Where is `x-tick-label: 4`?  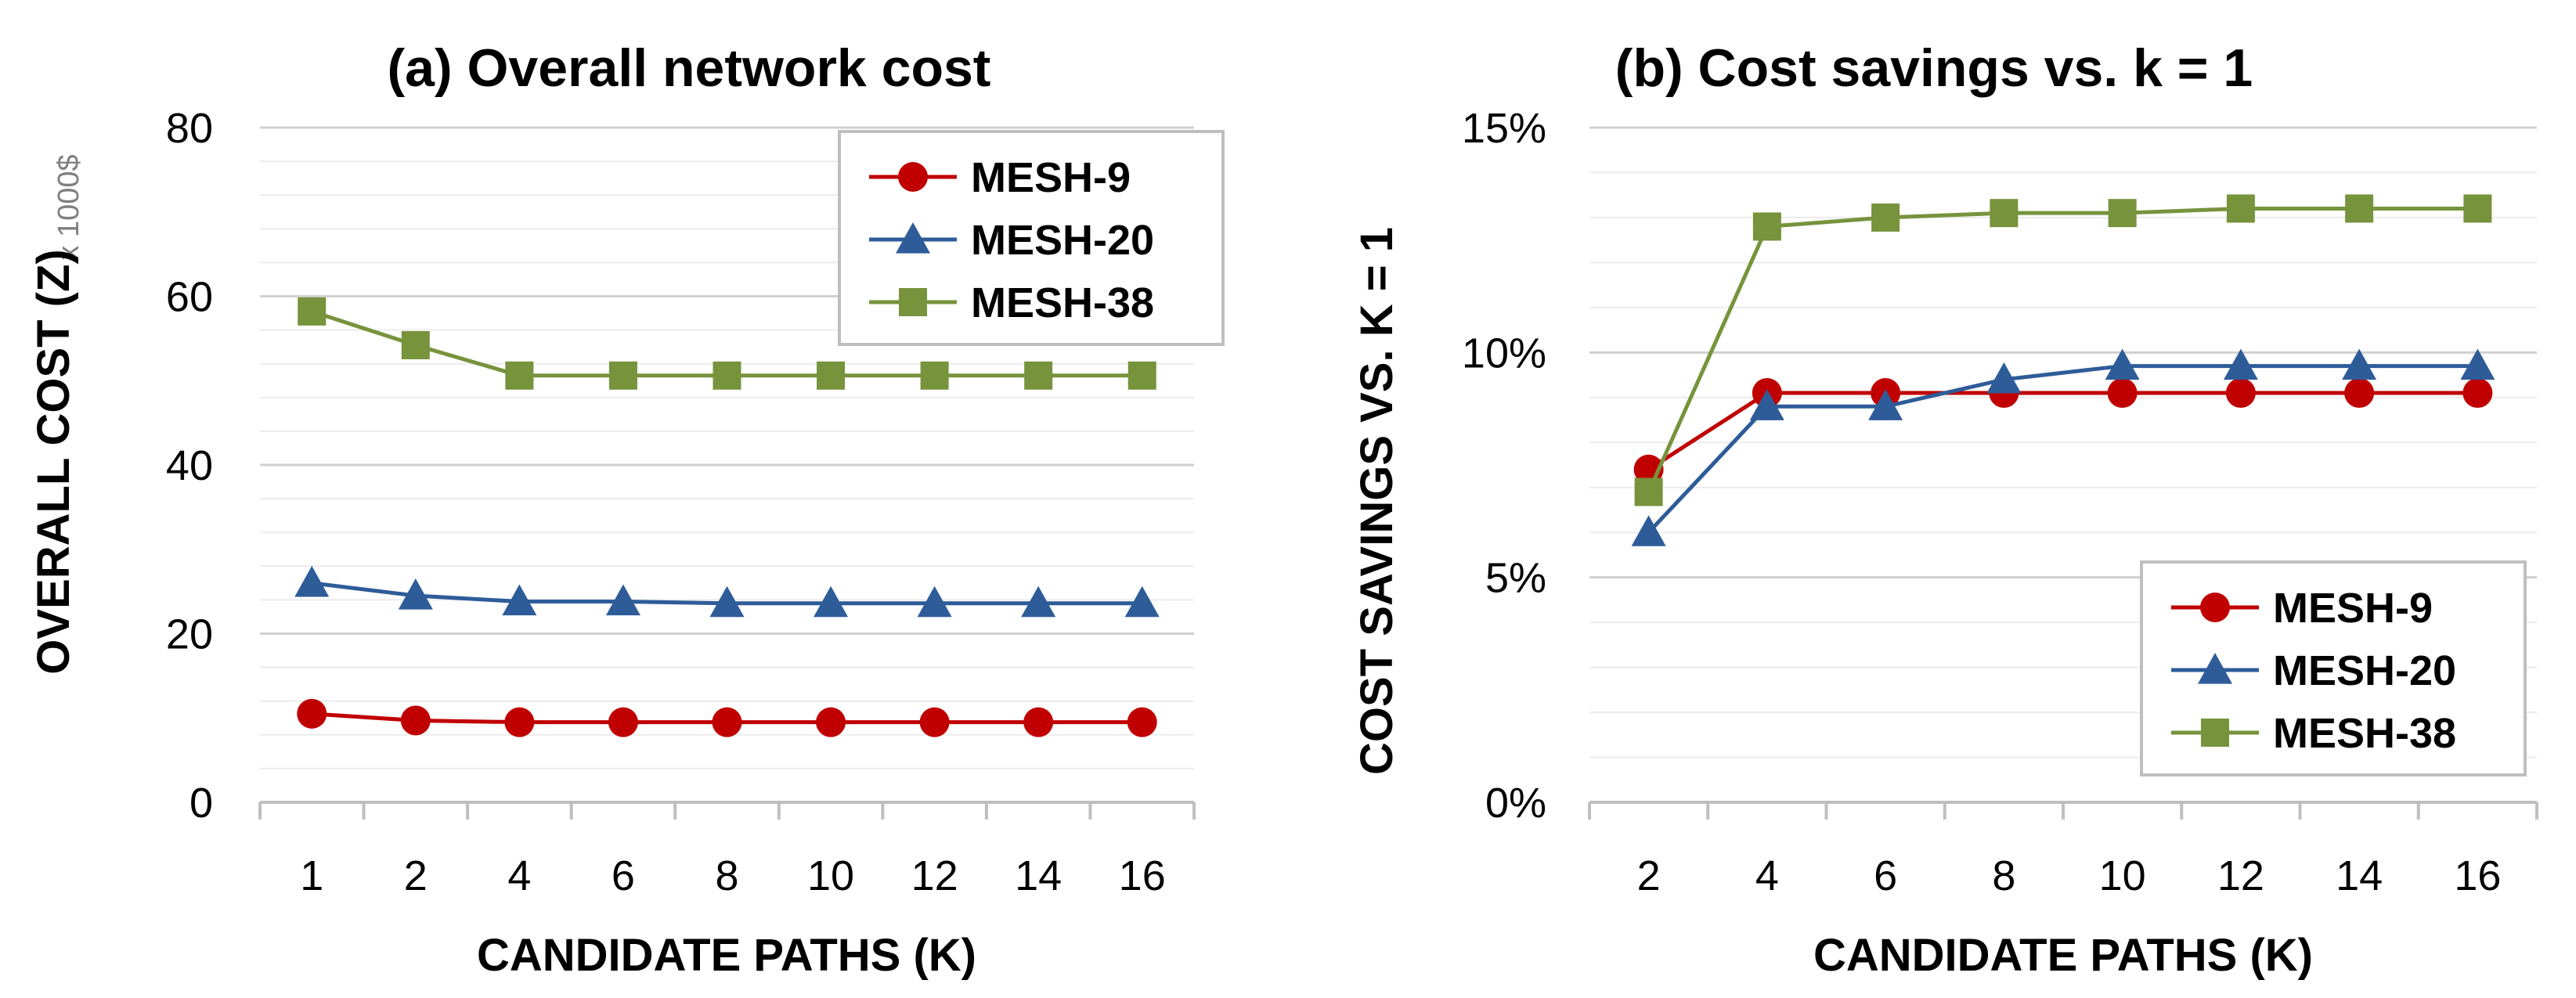 x-tick-label: 4 is located at coordinates (519, 876).